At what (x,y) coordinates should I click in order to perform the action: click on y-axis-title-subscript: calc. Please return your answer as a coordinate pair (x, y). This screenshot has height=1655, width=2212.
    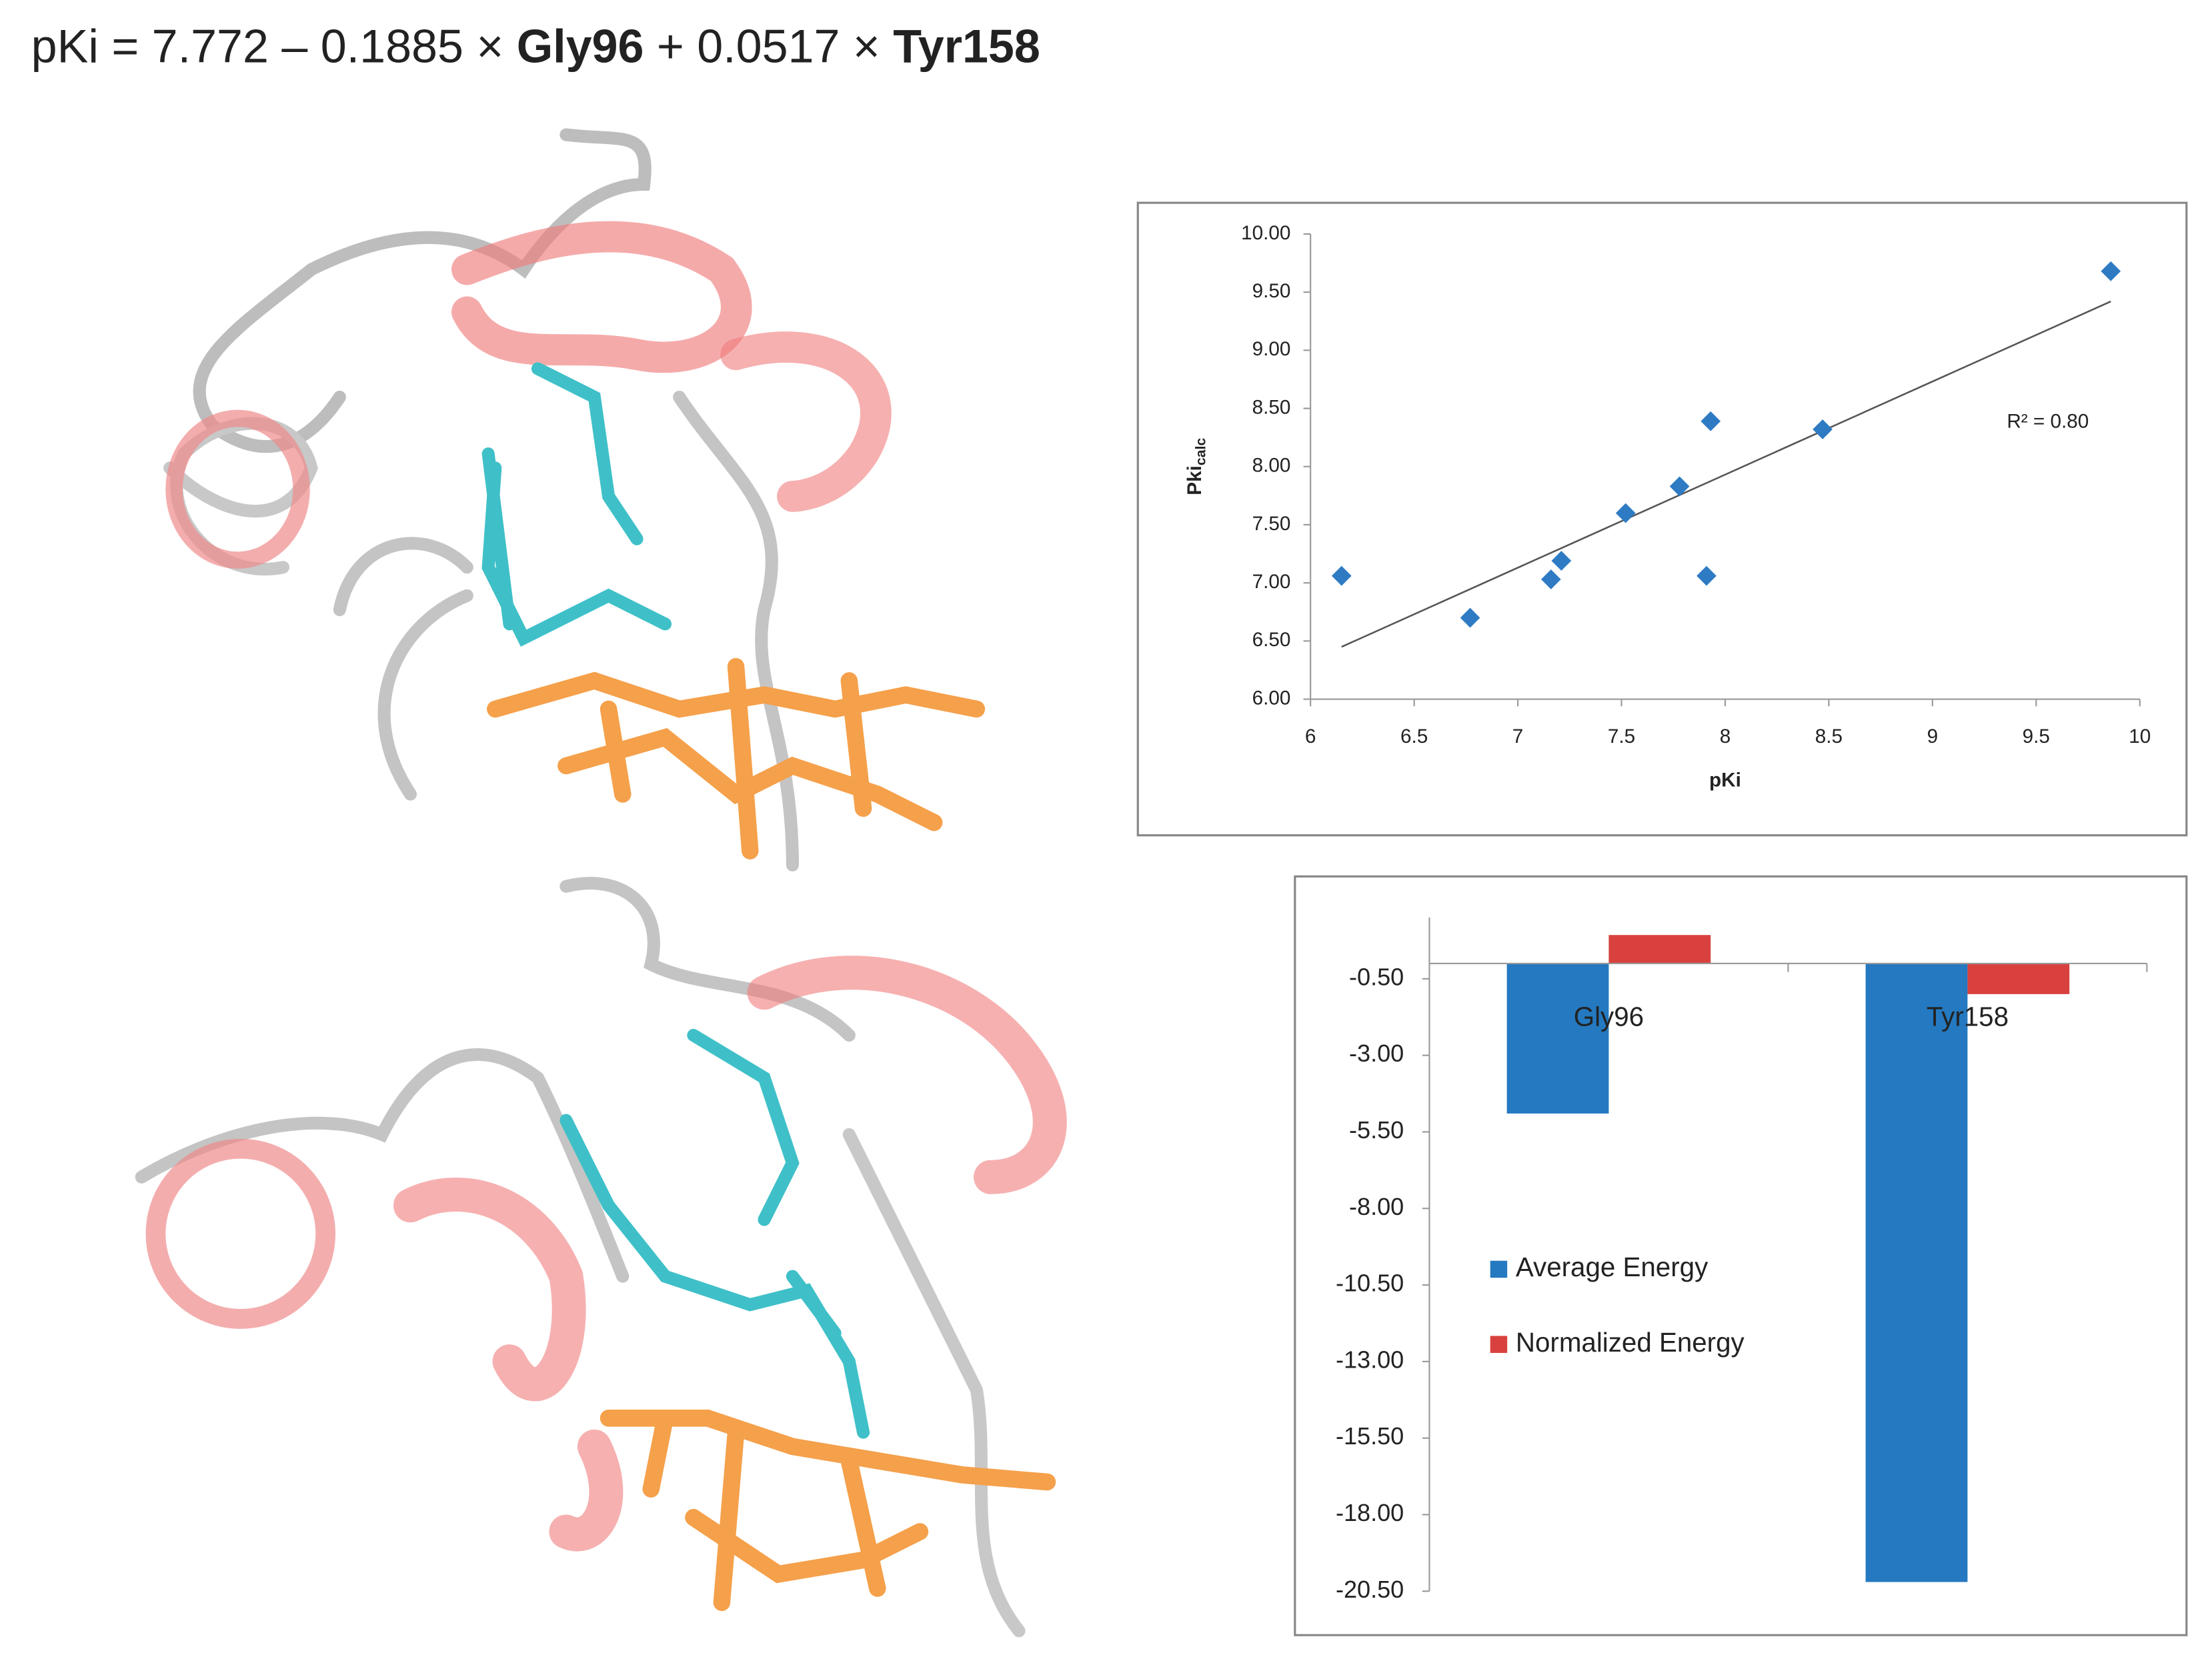
    Looking at the image, I should click on (1200, 452).